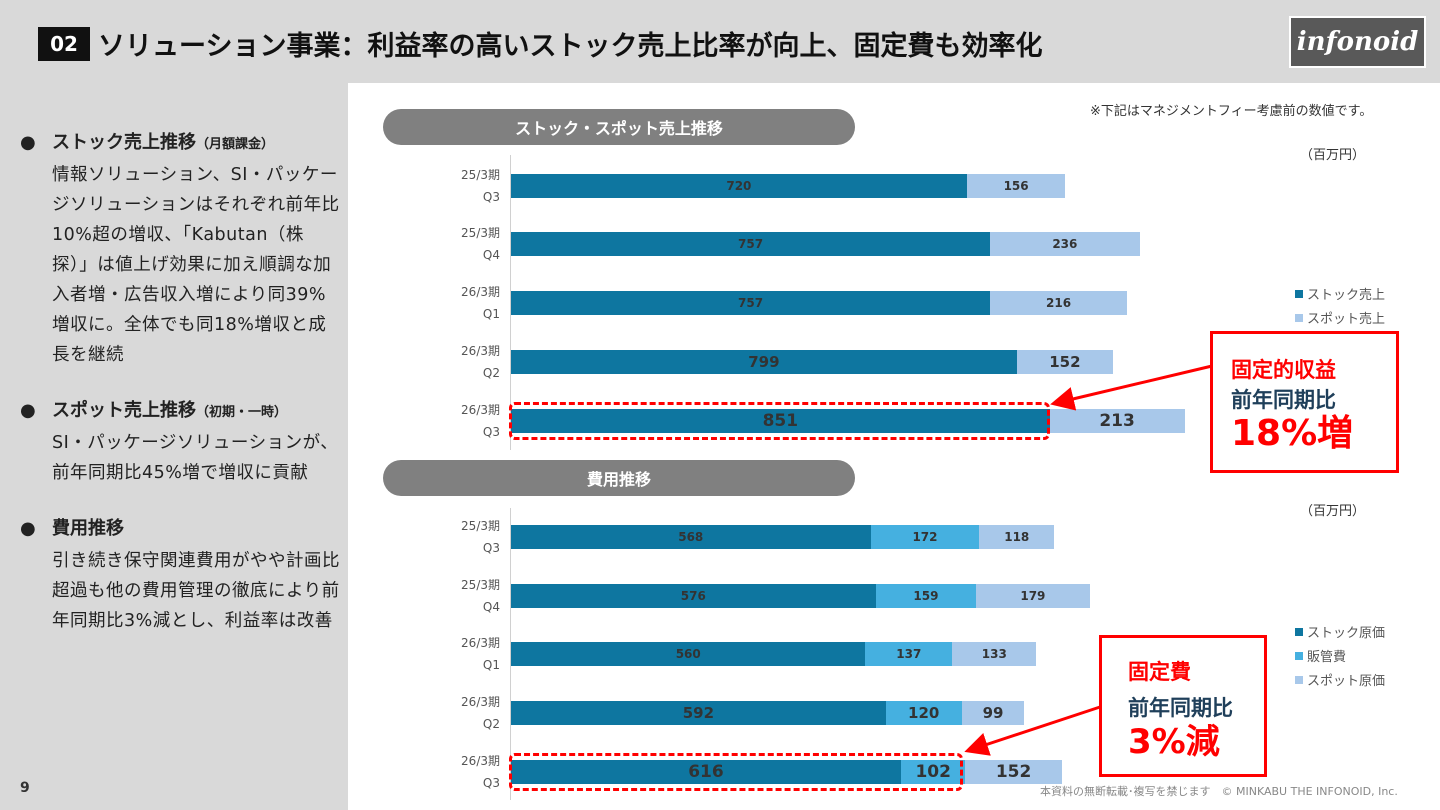  Describe the element at coordinates (1346, 295) in the screenshot. I see `legend-label: ストック売上` at that location.